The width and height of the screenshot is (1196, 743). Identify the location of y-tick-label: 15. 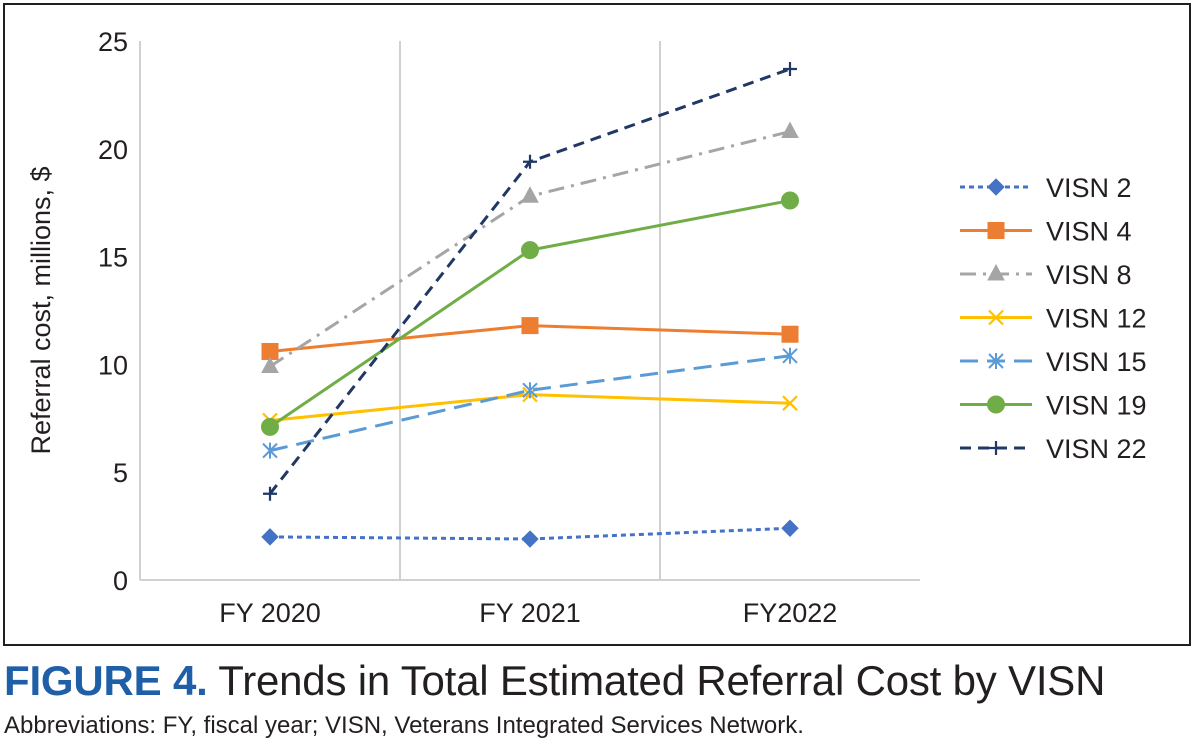
(113, 258).